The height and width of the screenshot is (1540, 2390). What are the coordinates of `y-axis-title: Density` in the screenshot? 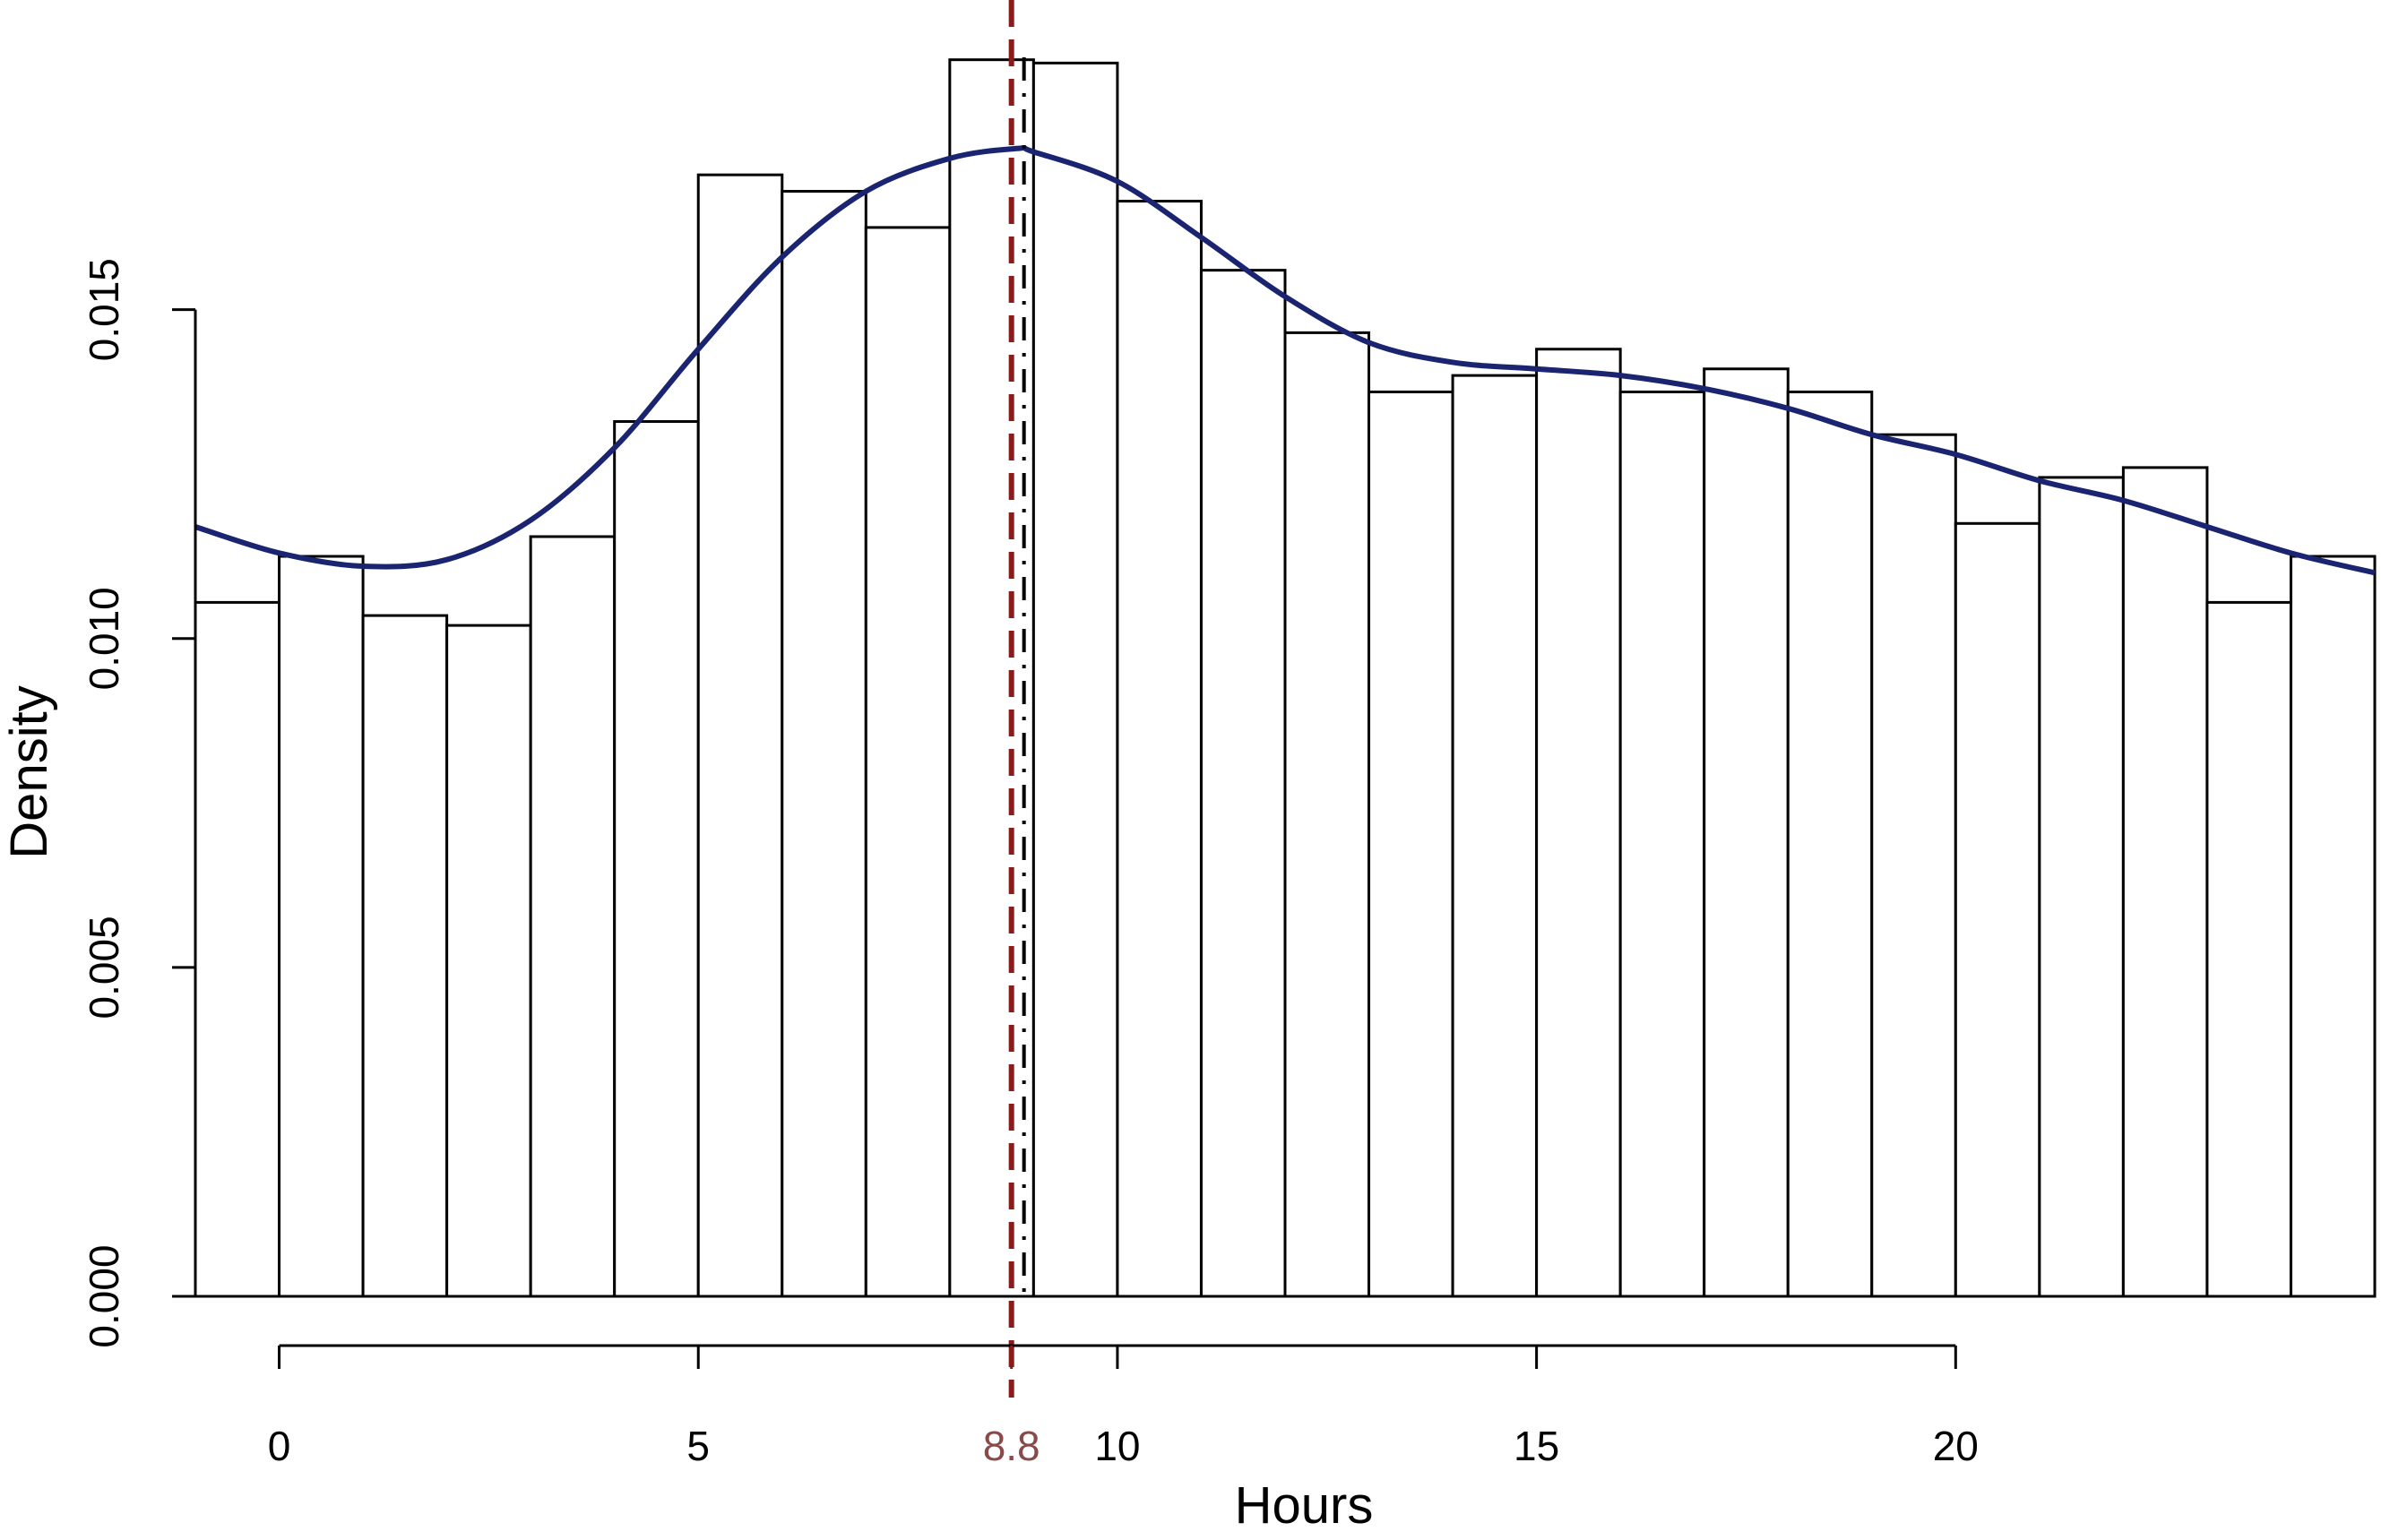 It's located at (29, 771).